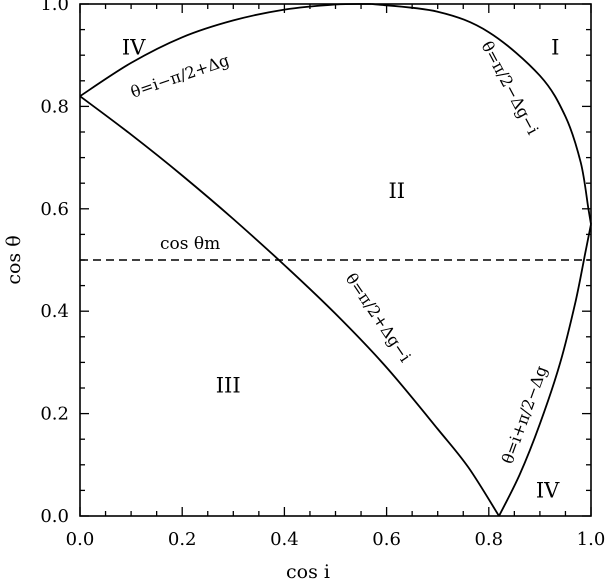  What do you see at coordinates (228, 385) in the screenshot?
I see `region-label: III` at bounding box center [228, 385].